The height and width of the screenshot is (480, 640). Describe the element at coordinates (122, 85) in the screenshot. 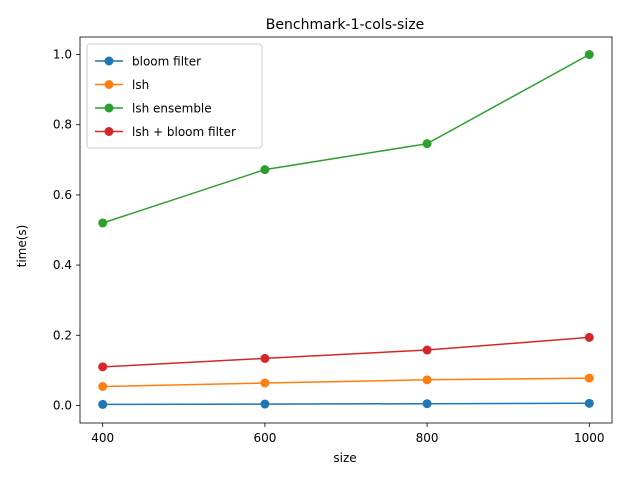

I see `legend-item: lsh` at that location.